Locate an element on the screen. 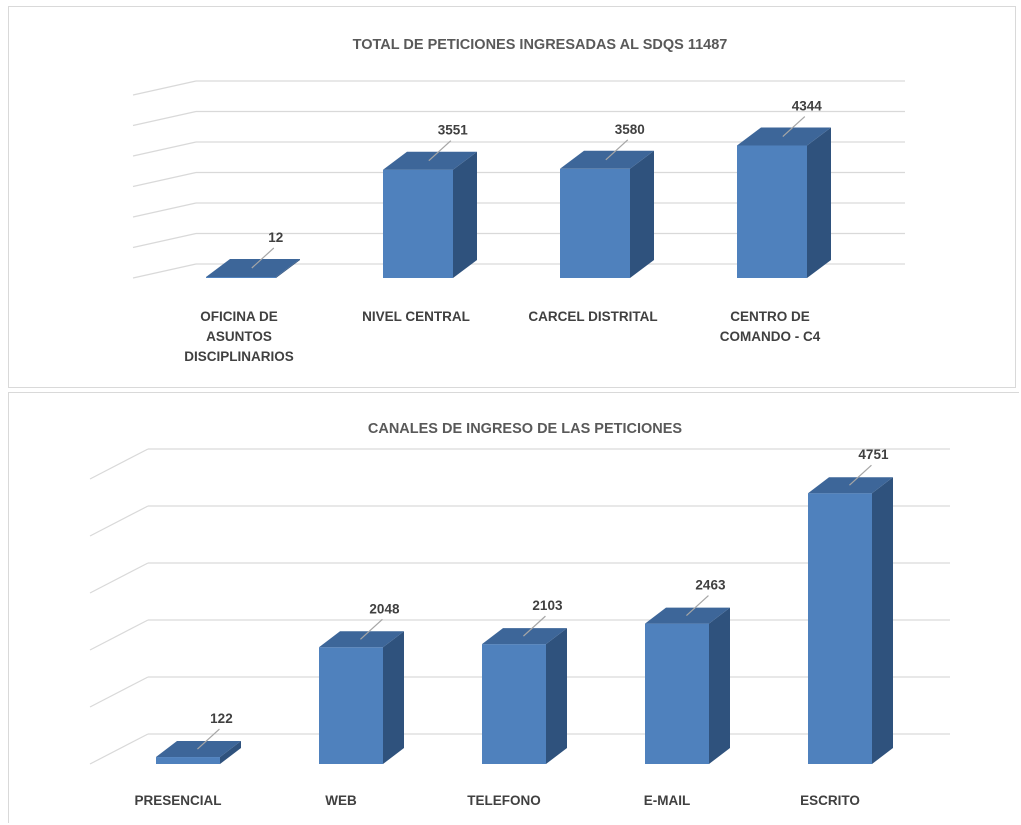 The width and height of the screenshot is (1021, 825). bar-4: 2463 is located at coordinates (687, 671).